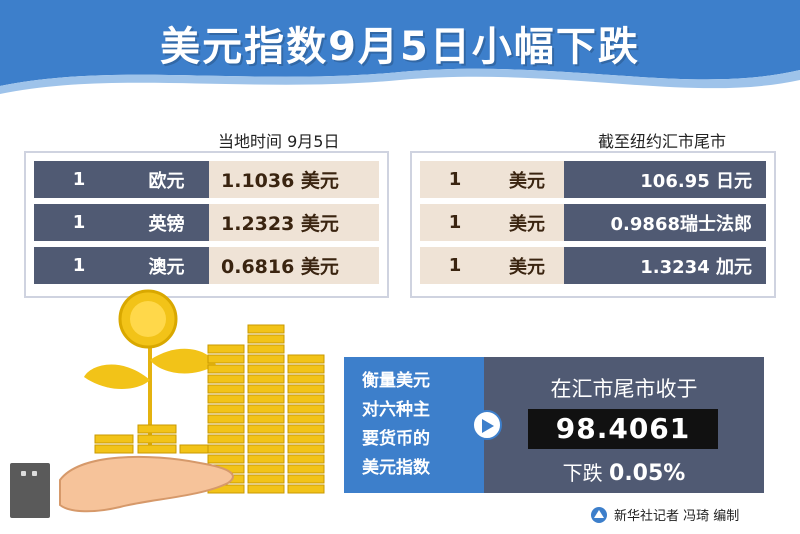 The height and width of the screenshot is (534, 800). I want to click on index-change: 下跌 0.05%, so click(624, 471).